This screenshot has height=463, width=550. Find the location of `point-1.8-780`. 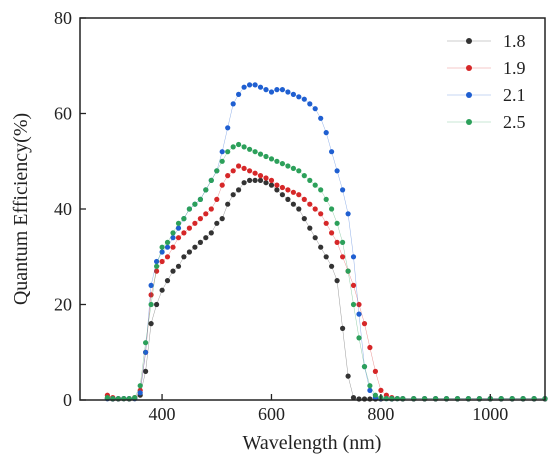

point-1.8-780 is located at coordinates (370, 399).